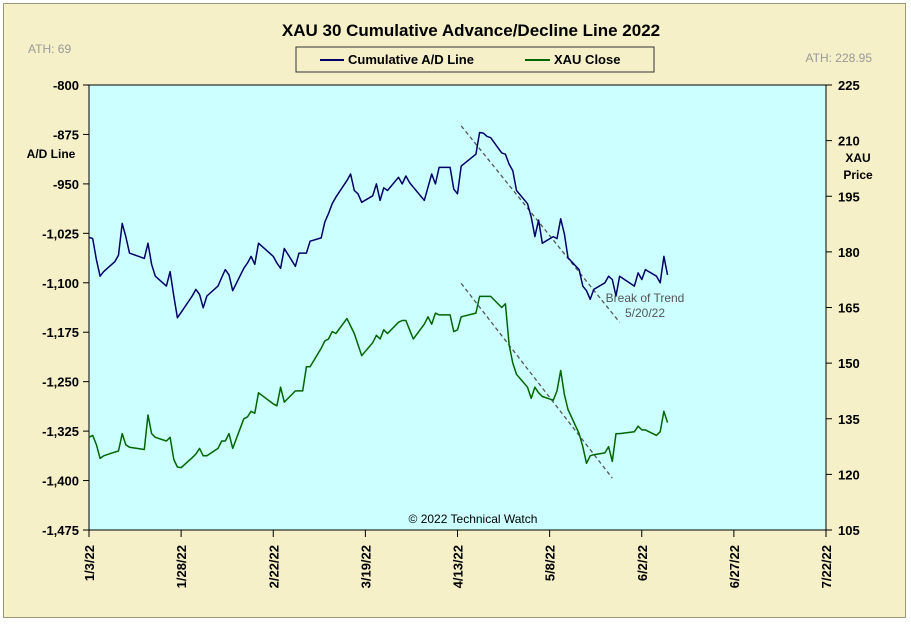 Image resolution: width=911 pixels, height=624 pixels. I want to click on ath-left: ATH: 69, so click(49, 49).